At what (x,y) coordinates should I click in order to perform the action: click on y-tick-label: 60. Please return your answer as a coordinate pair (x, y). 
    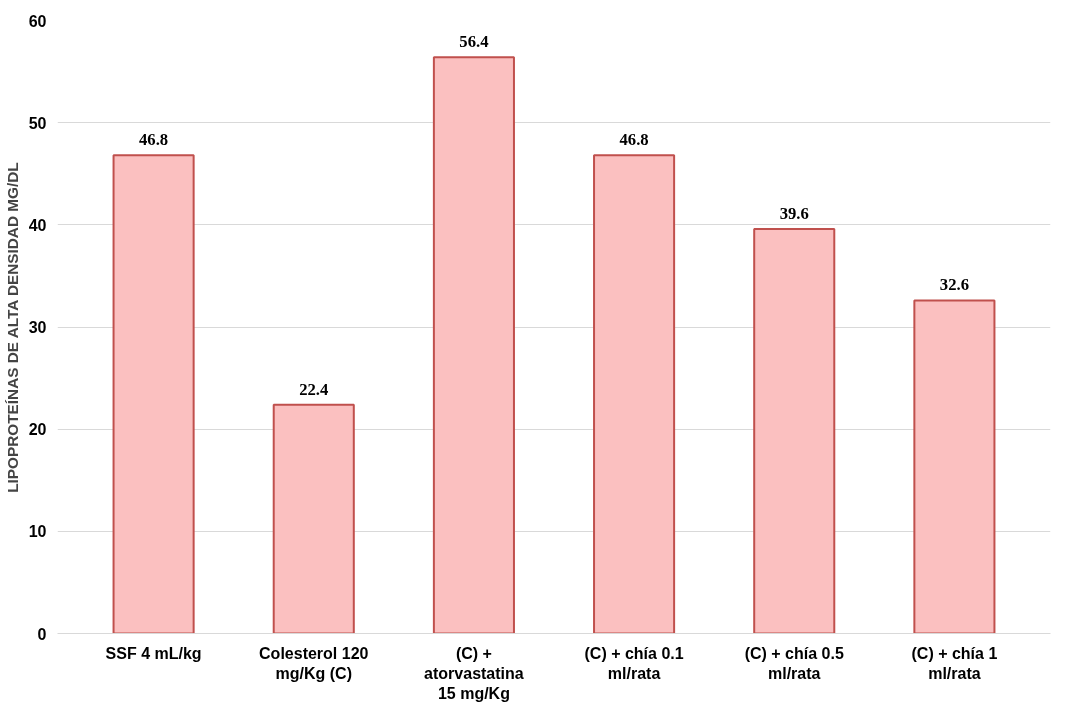
    Looking at the image, I should click on (37, 21).